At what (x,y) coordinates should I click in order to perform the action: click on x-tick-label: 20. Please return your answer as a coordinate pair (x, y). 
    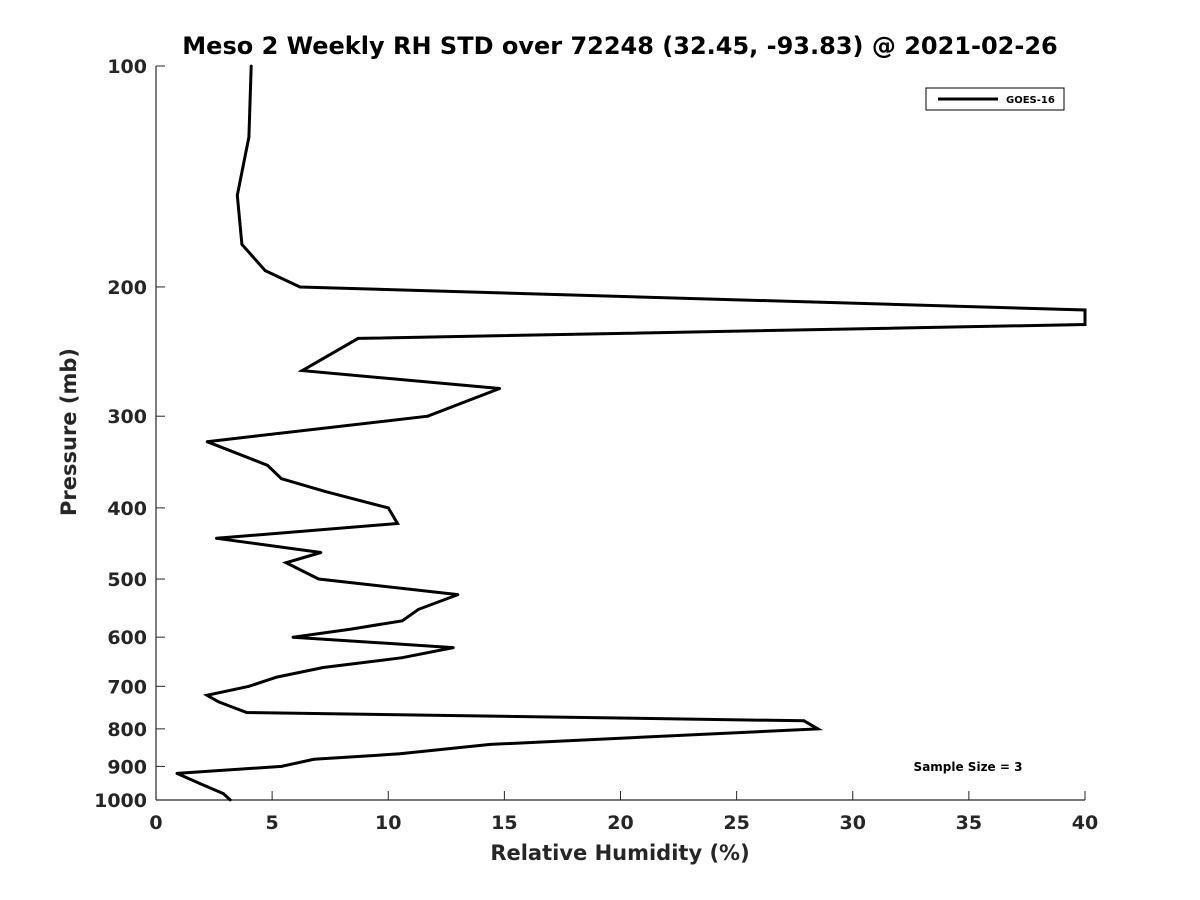
    Looking at the image, I should click on (620, 823).